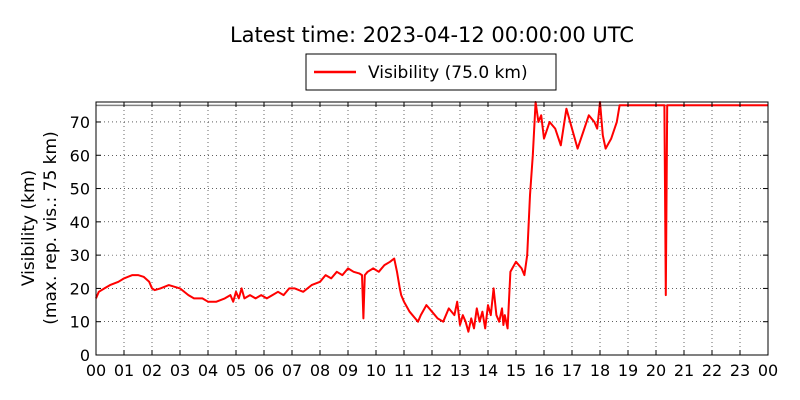 This screenshot has height=400, width=800. What do you see at coordinates (348, 370) in the screenshot?
I see `x-tick-label: 09` at bounding box center [348, 370].